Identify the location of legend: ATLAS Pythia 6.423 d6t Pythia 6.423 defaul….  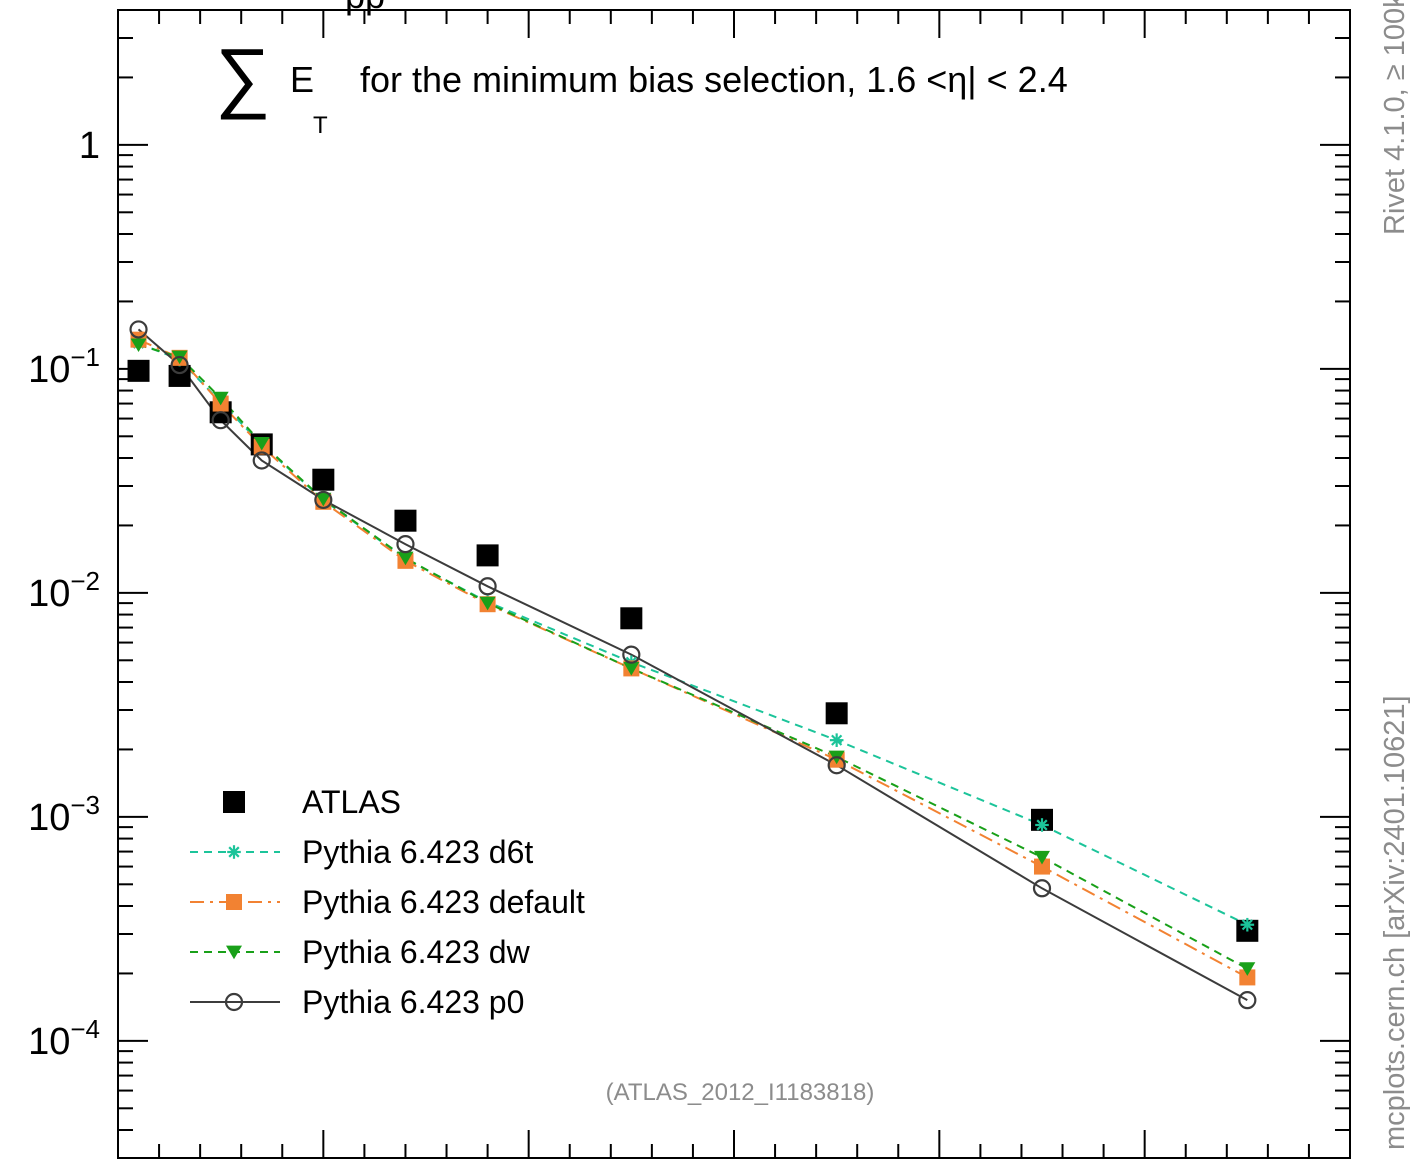
(387, 902).